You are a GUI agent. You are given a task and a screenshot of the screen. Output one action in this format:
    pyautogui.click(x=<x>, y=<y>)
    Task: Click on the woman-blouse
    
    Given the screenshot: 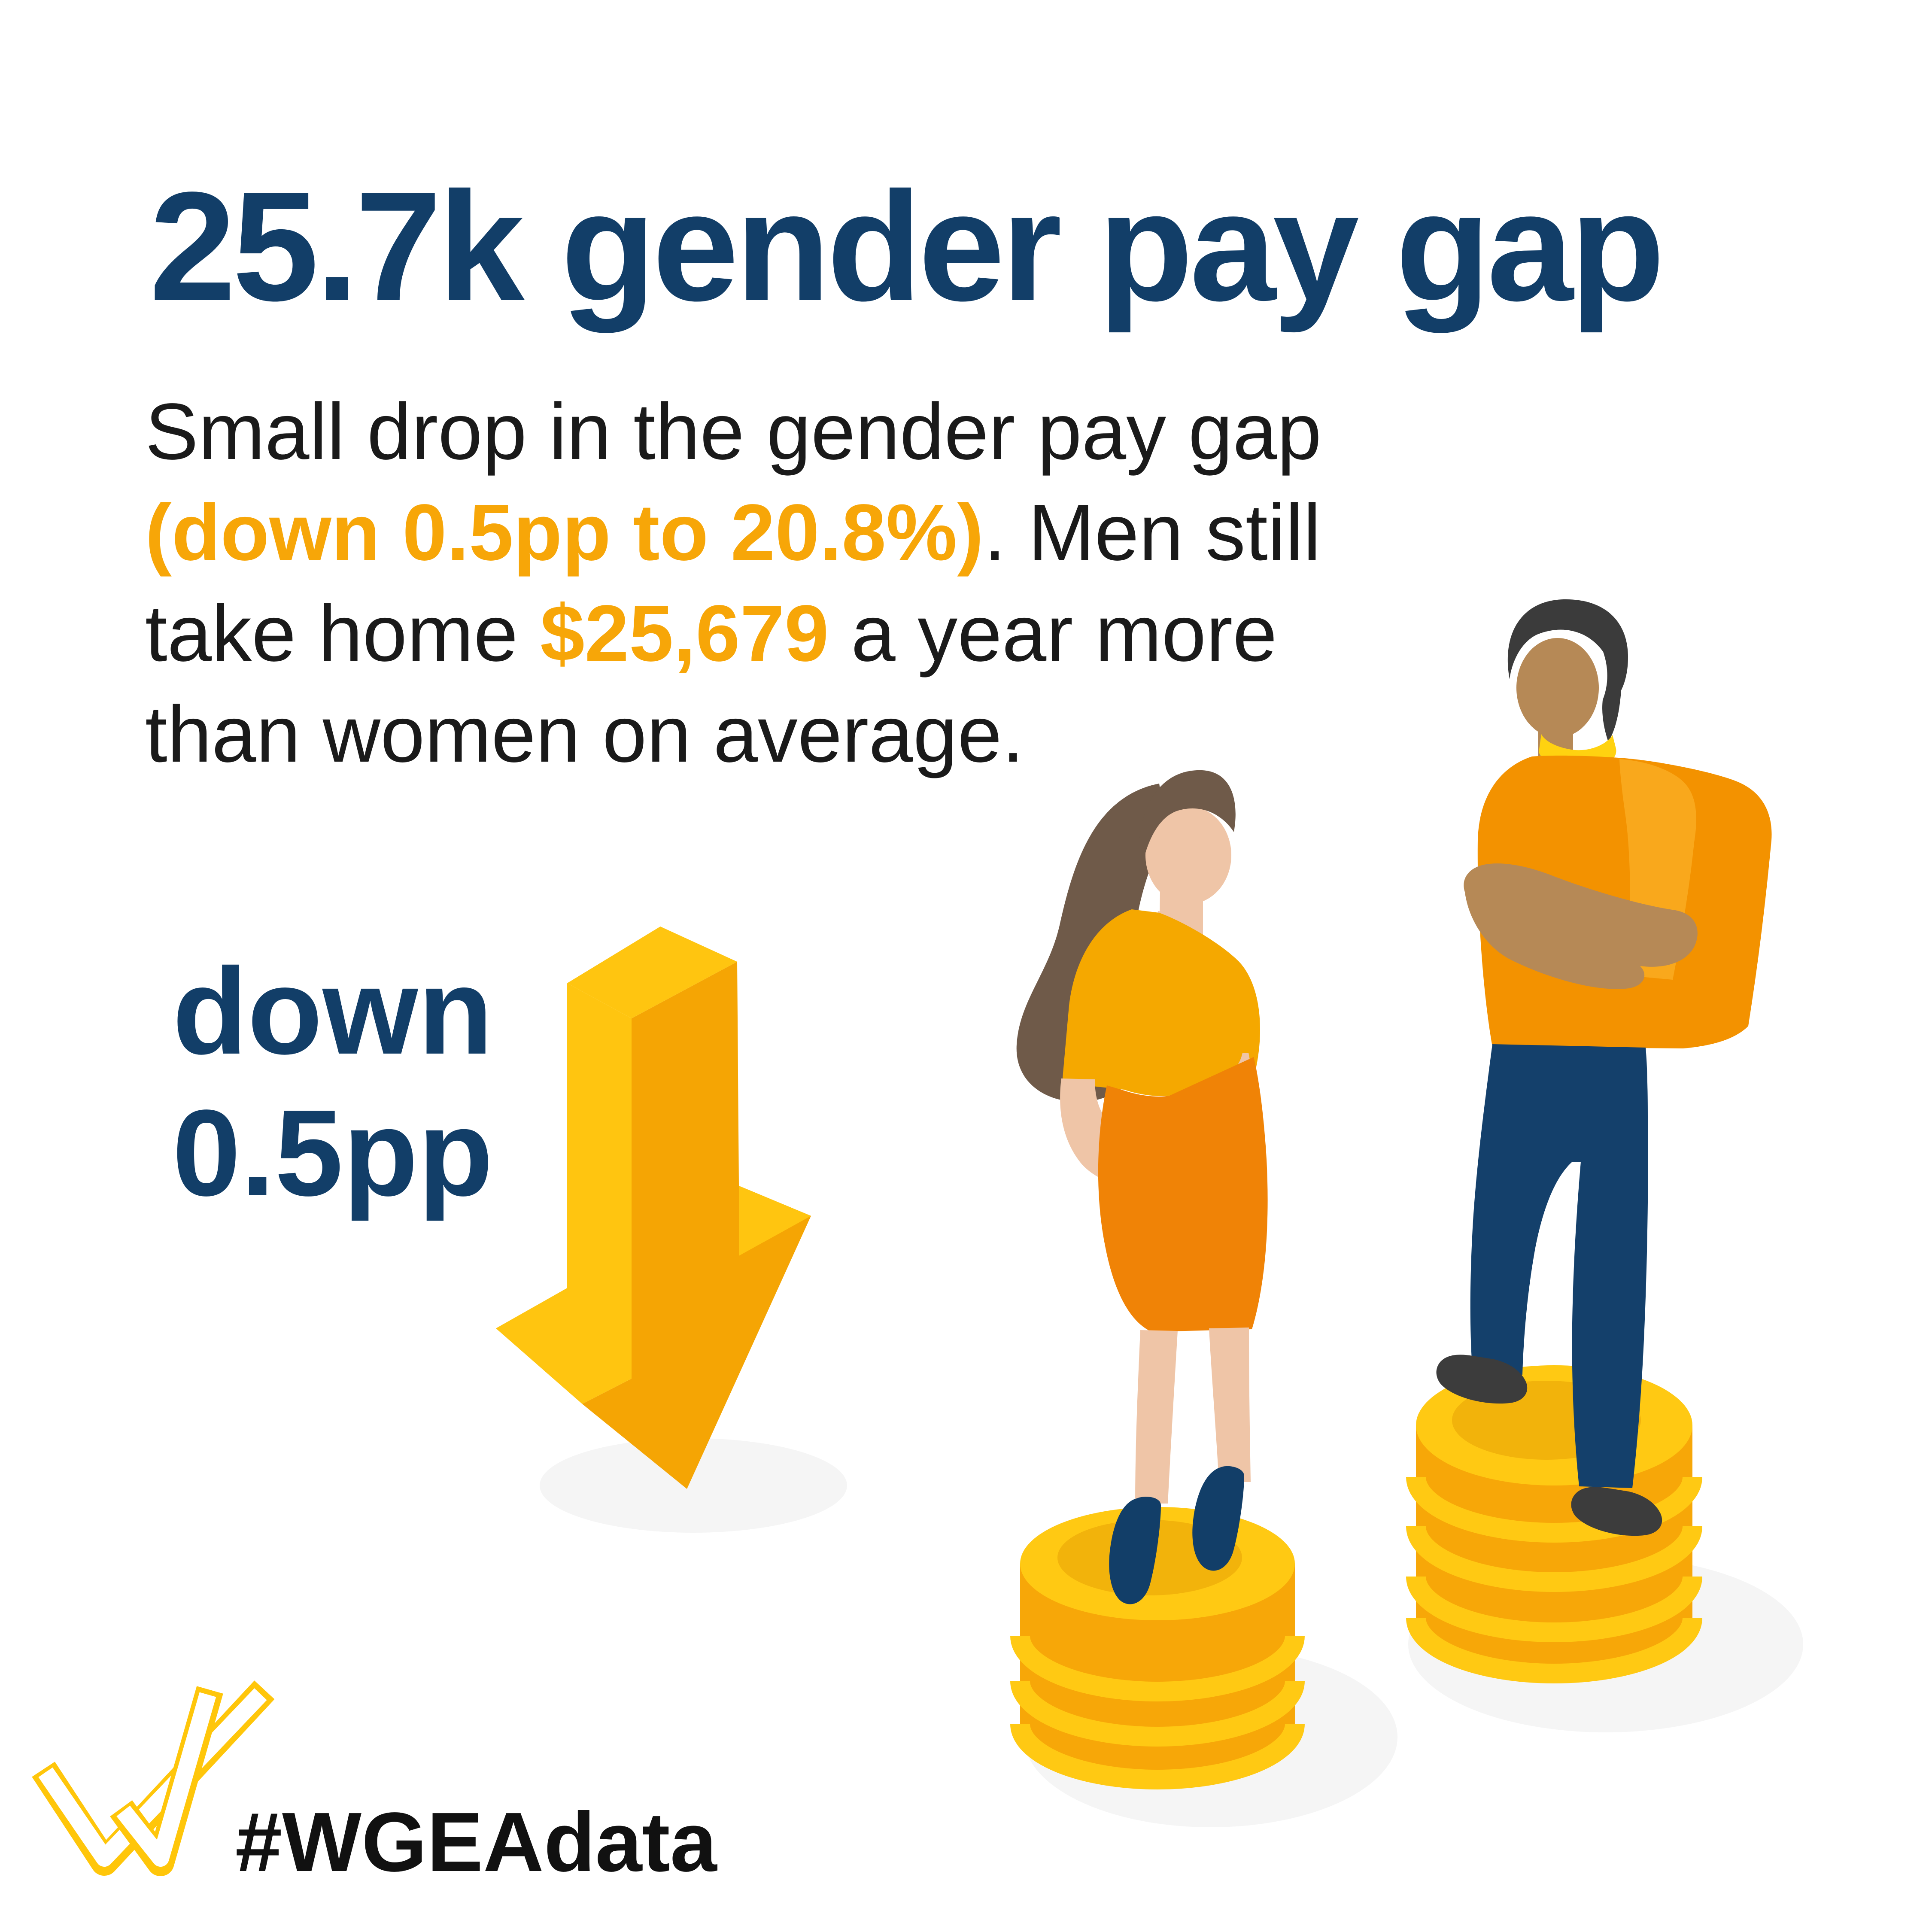 What is the action you would take?
    pyautogui.click(x=1161, y=1003)
    